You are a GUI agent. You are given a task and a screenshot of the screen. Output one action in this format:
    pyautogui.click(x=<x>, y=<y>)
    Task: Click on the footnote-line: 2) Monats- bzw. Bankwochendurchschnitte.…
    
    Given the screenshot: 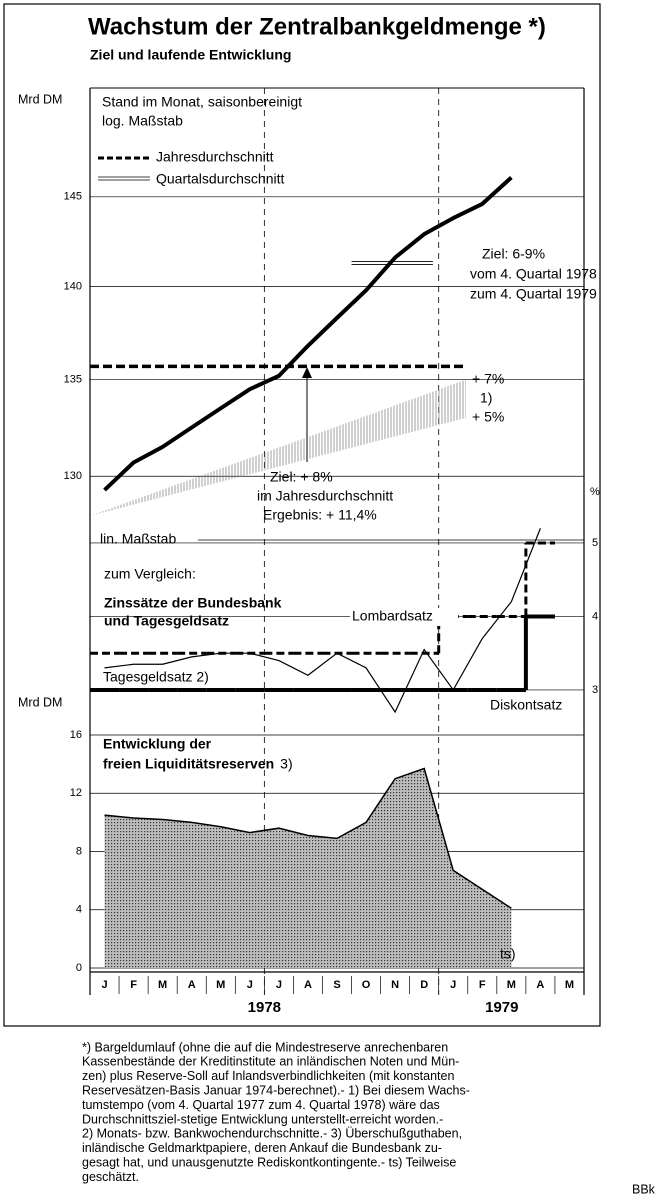 What is the action you would take?
    pyautogui.click(x=272, y=1134)
    